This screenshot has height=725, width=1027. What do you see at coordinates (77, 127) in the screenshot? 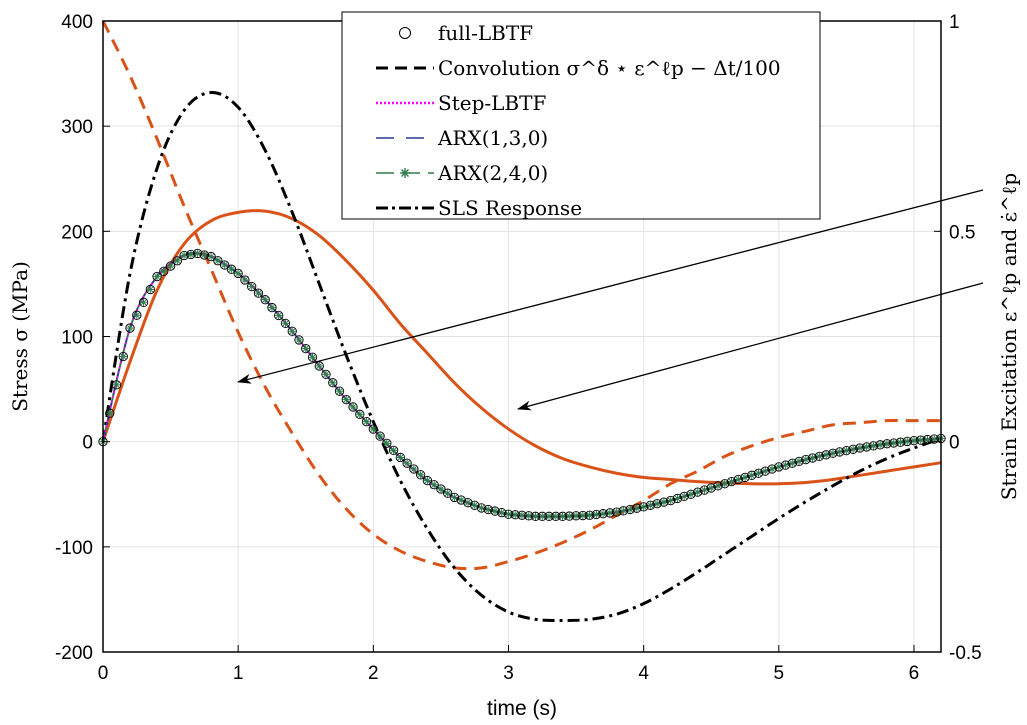
I see `y-left-tick-label: 300` at bounding box center [77, 127].